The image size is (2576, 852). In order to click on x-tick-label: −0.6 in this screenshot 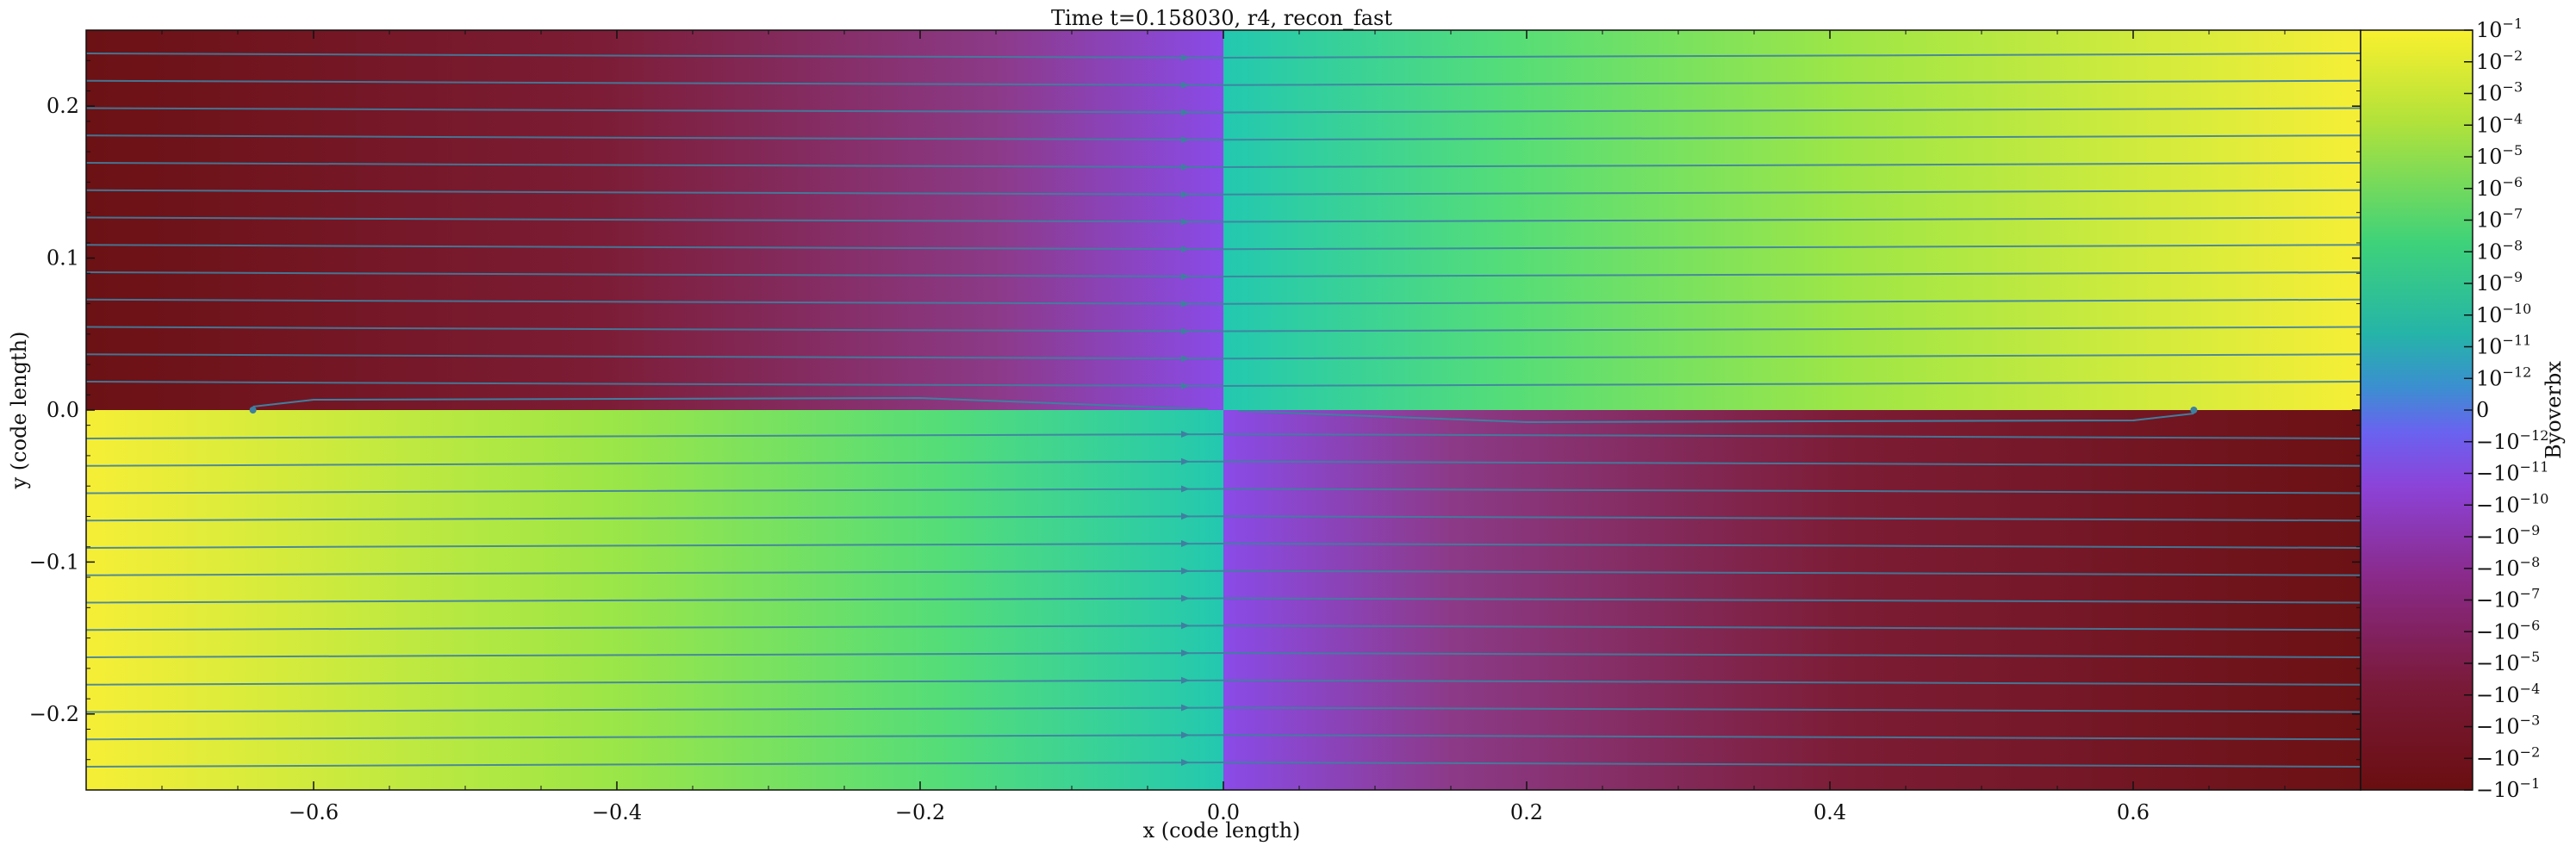, I will do `click(314, 812)`.